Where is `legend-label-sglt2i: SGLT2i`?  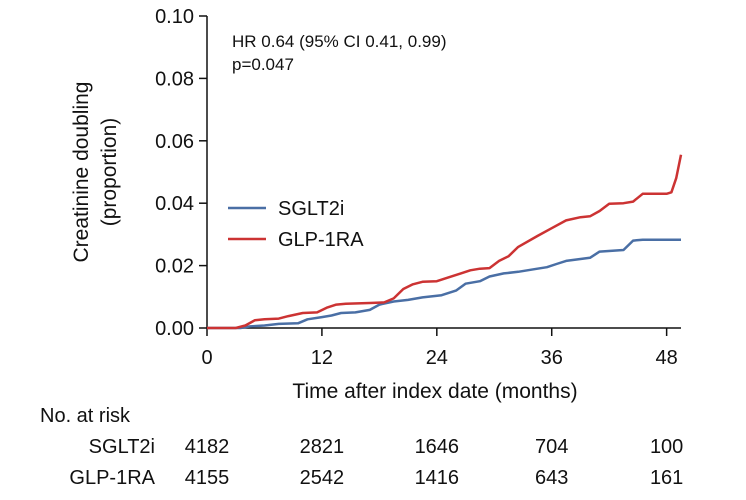
legend-label-sglt2i: SGLT2i is located at coordinates (311, 209).